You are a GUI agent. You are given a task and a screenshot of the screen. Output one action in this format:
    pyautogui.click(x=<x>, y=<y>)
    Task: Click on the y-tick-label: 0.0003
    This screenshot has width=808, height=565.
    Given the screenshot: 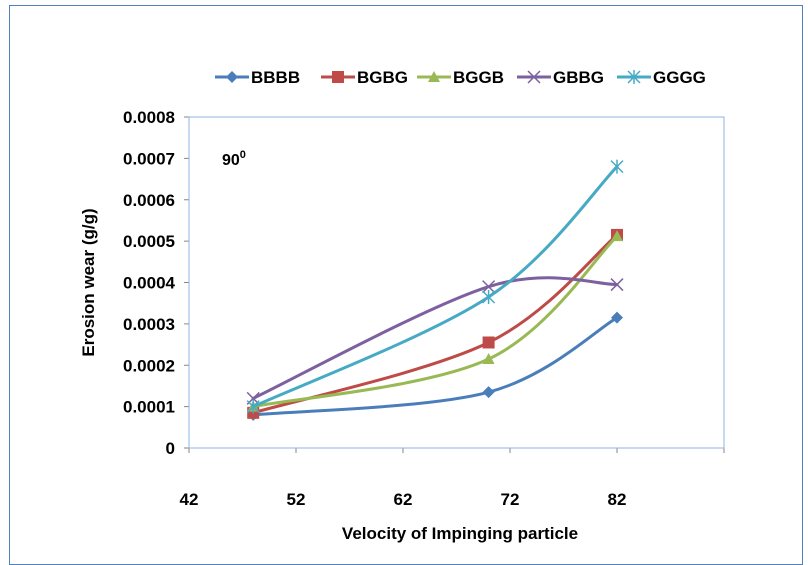 What is the action you would take?
    pyautogui.click(x=149, y=324)
    